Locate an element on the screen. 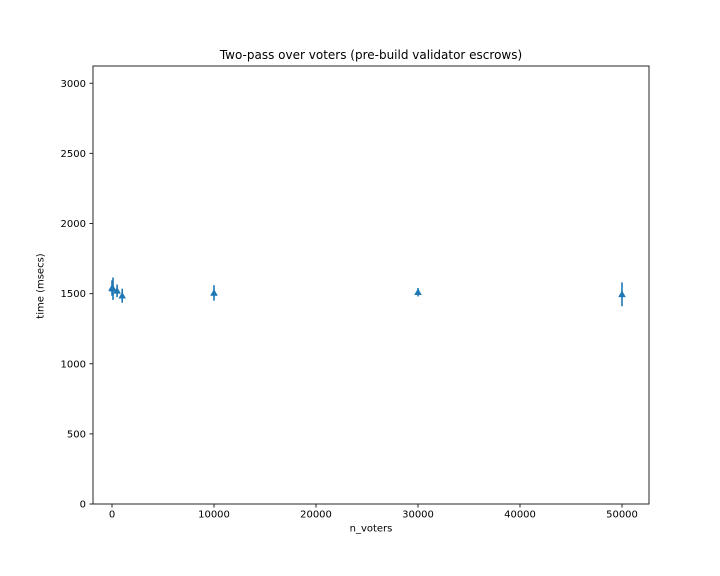 This screenshot has height=576, width=720. x-tick-label: 40000 is located at coordinates (520, 515).